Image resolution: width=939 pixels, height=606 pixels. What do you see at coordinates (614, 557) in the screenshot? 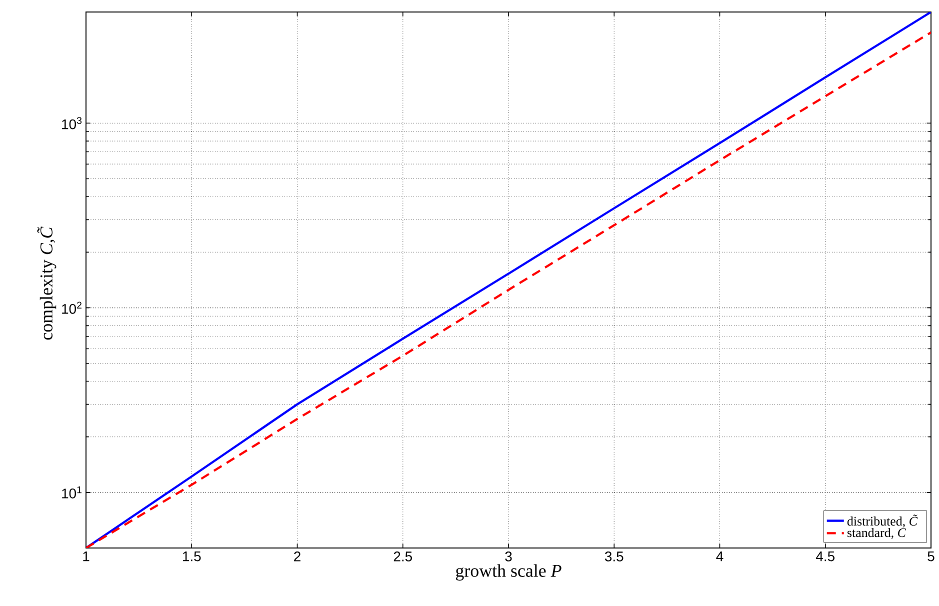
I see `x-tick-label: 3.5` at bounding box center [614, 557].